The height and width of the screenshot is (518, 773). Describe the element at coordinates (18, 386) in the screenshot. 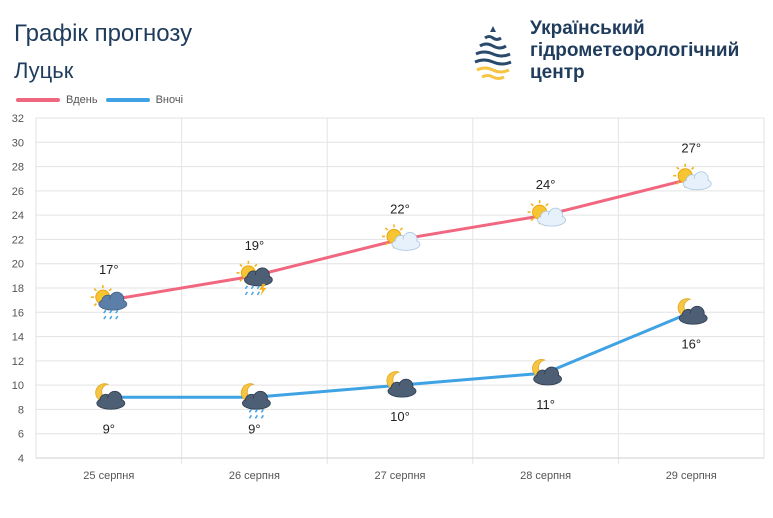

I see `y-tick-label: 10` at that location.